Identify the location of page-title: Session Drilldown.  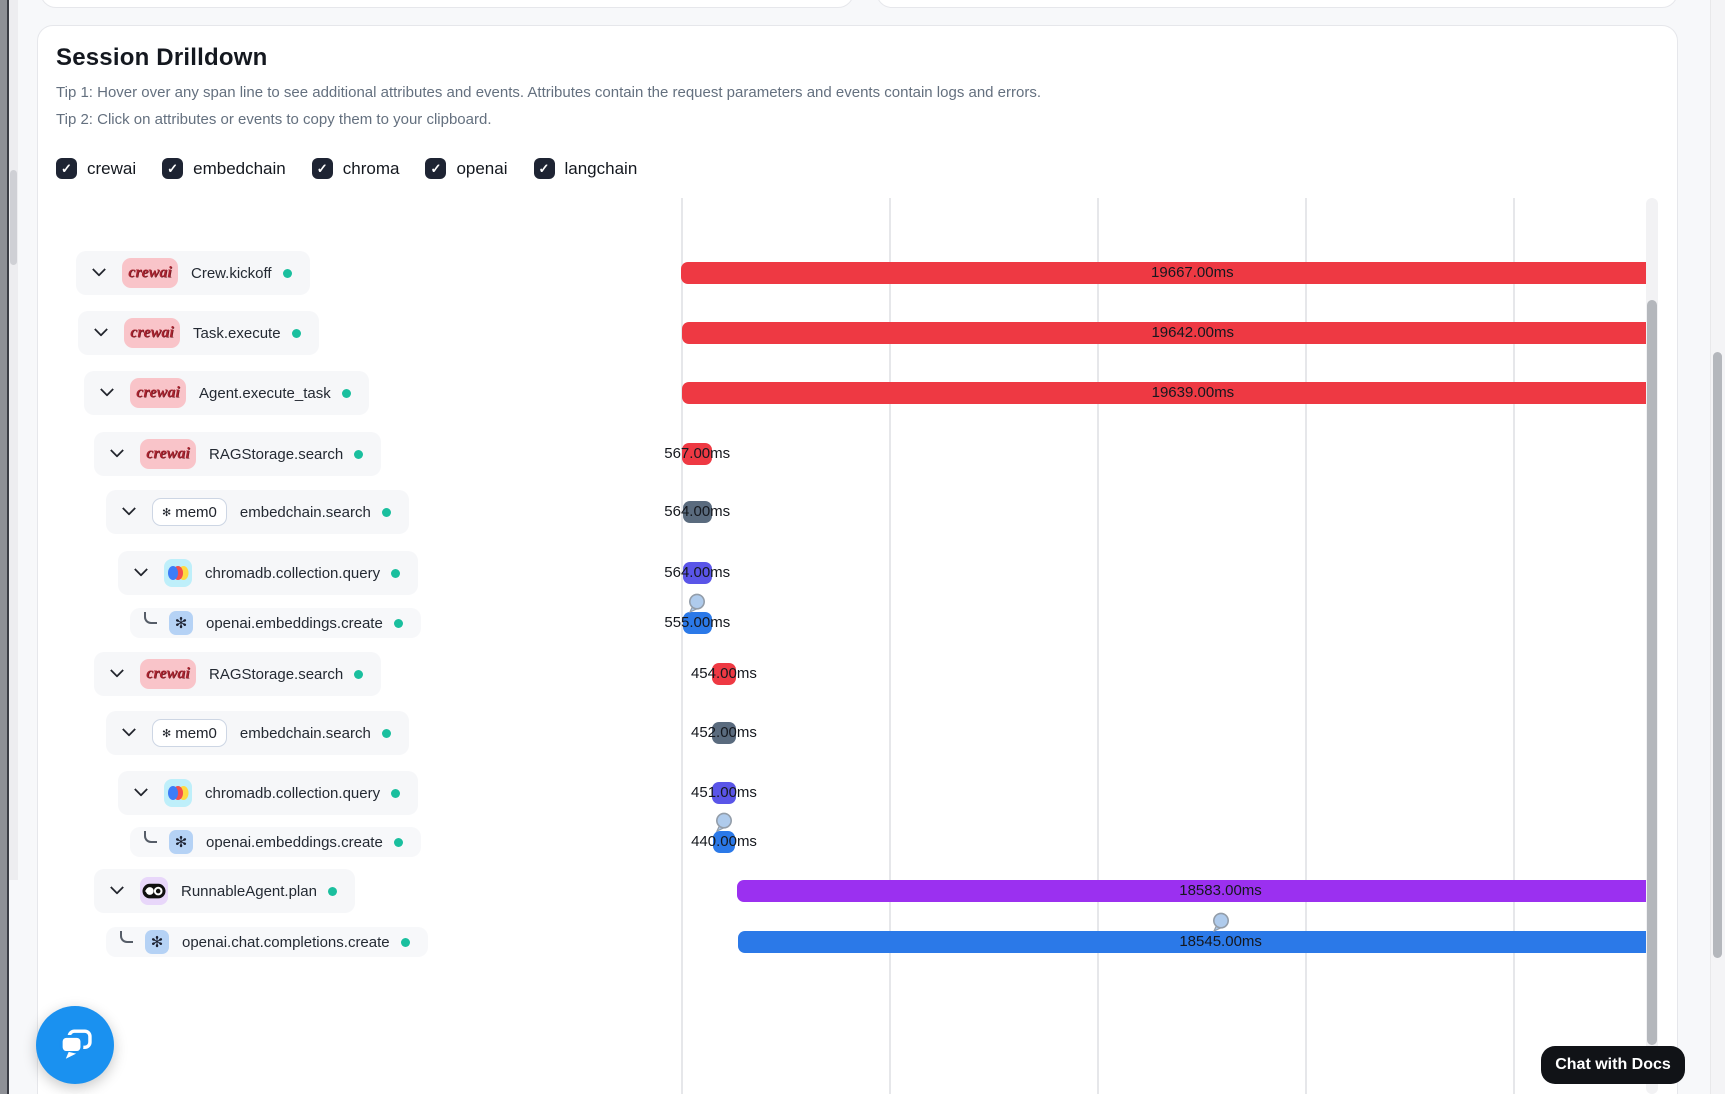
(162, 57).